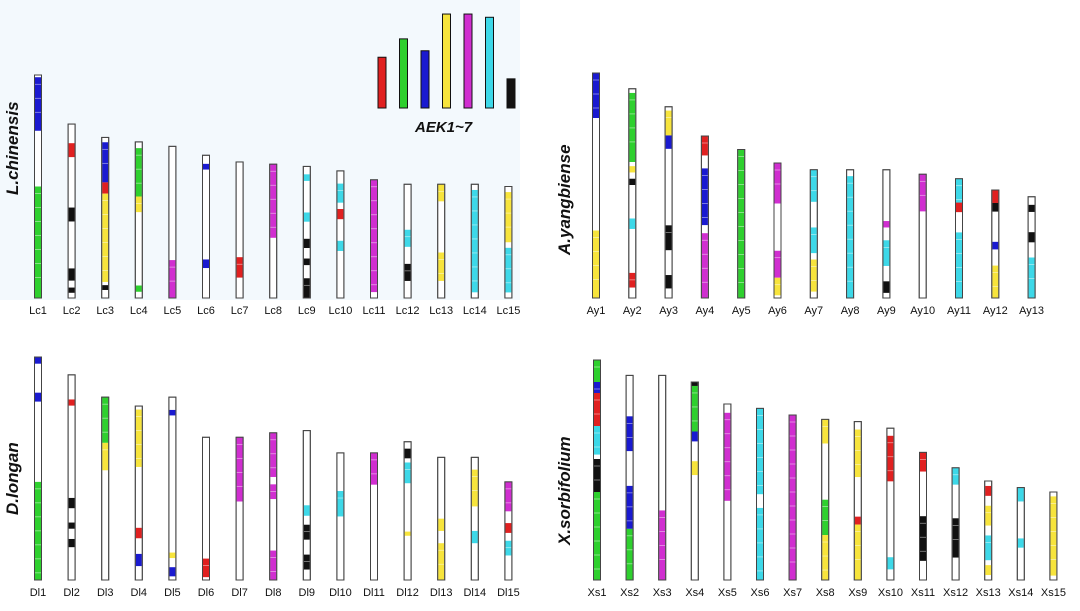 This screenshot has height=611, width=1080. What do you see at coordinates (508, 593) in the screenshot?
I see `chromosome-label: Dl15` at bounding box center [508, 593].